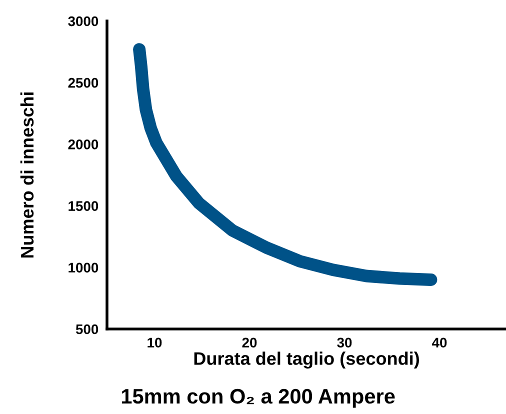  I want to click on y-tick-label: 2500, so click(83, 83).